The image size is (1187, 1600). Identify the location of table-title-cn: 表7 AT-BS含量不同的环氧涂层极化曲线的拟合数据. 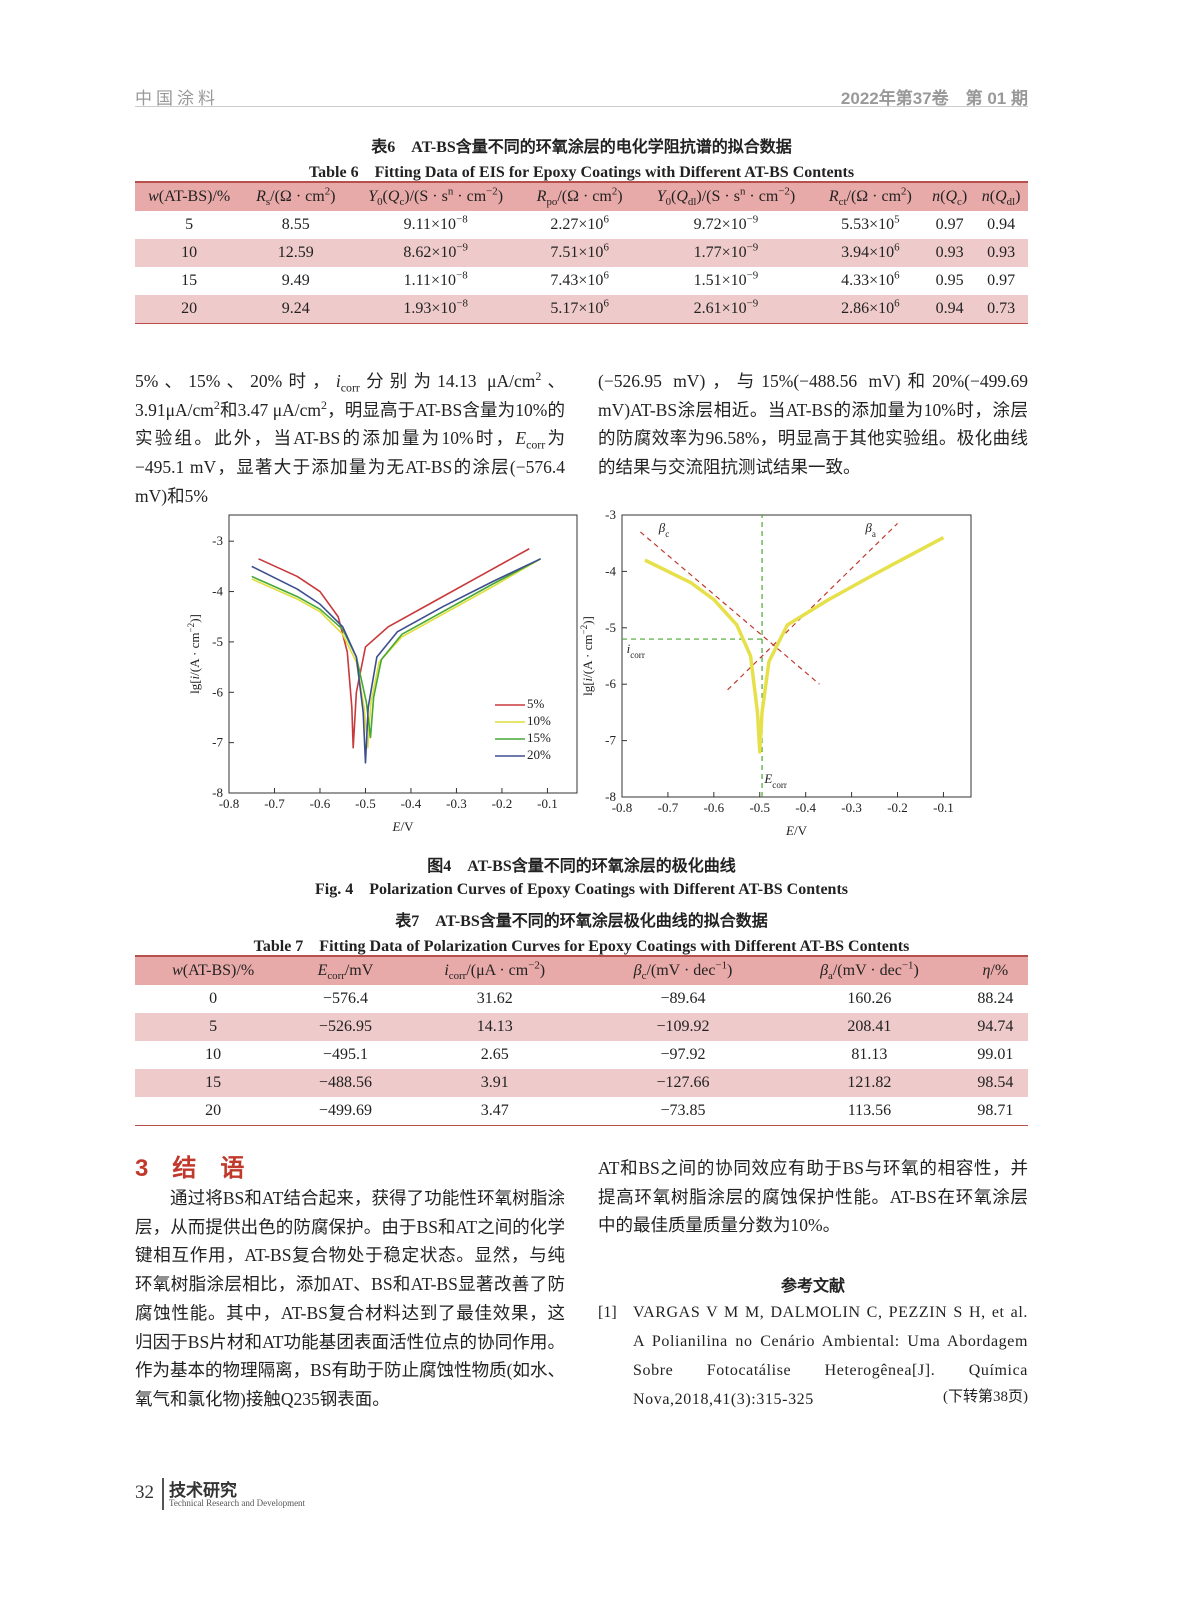
(581, 921).